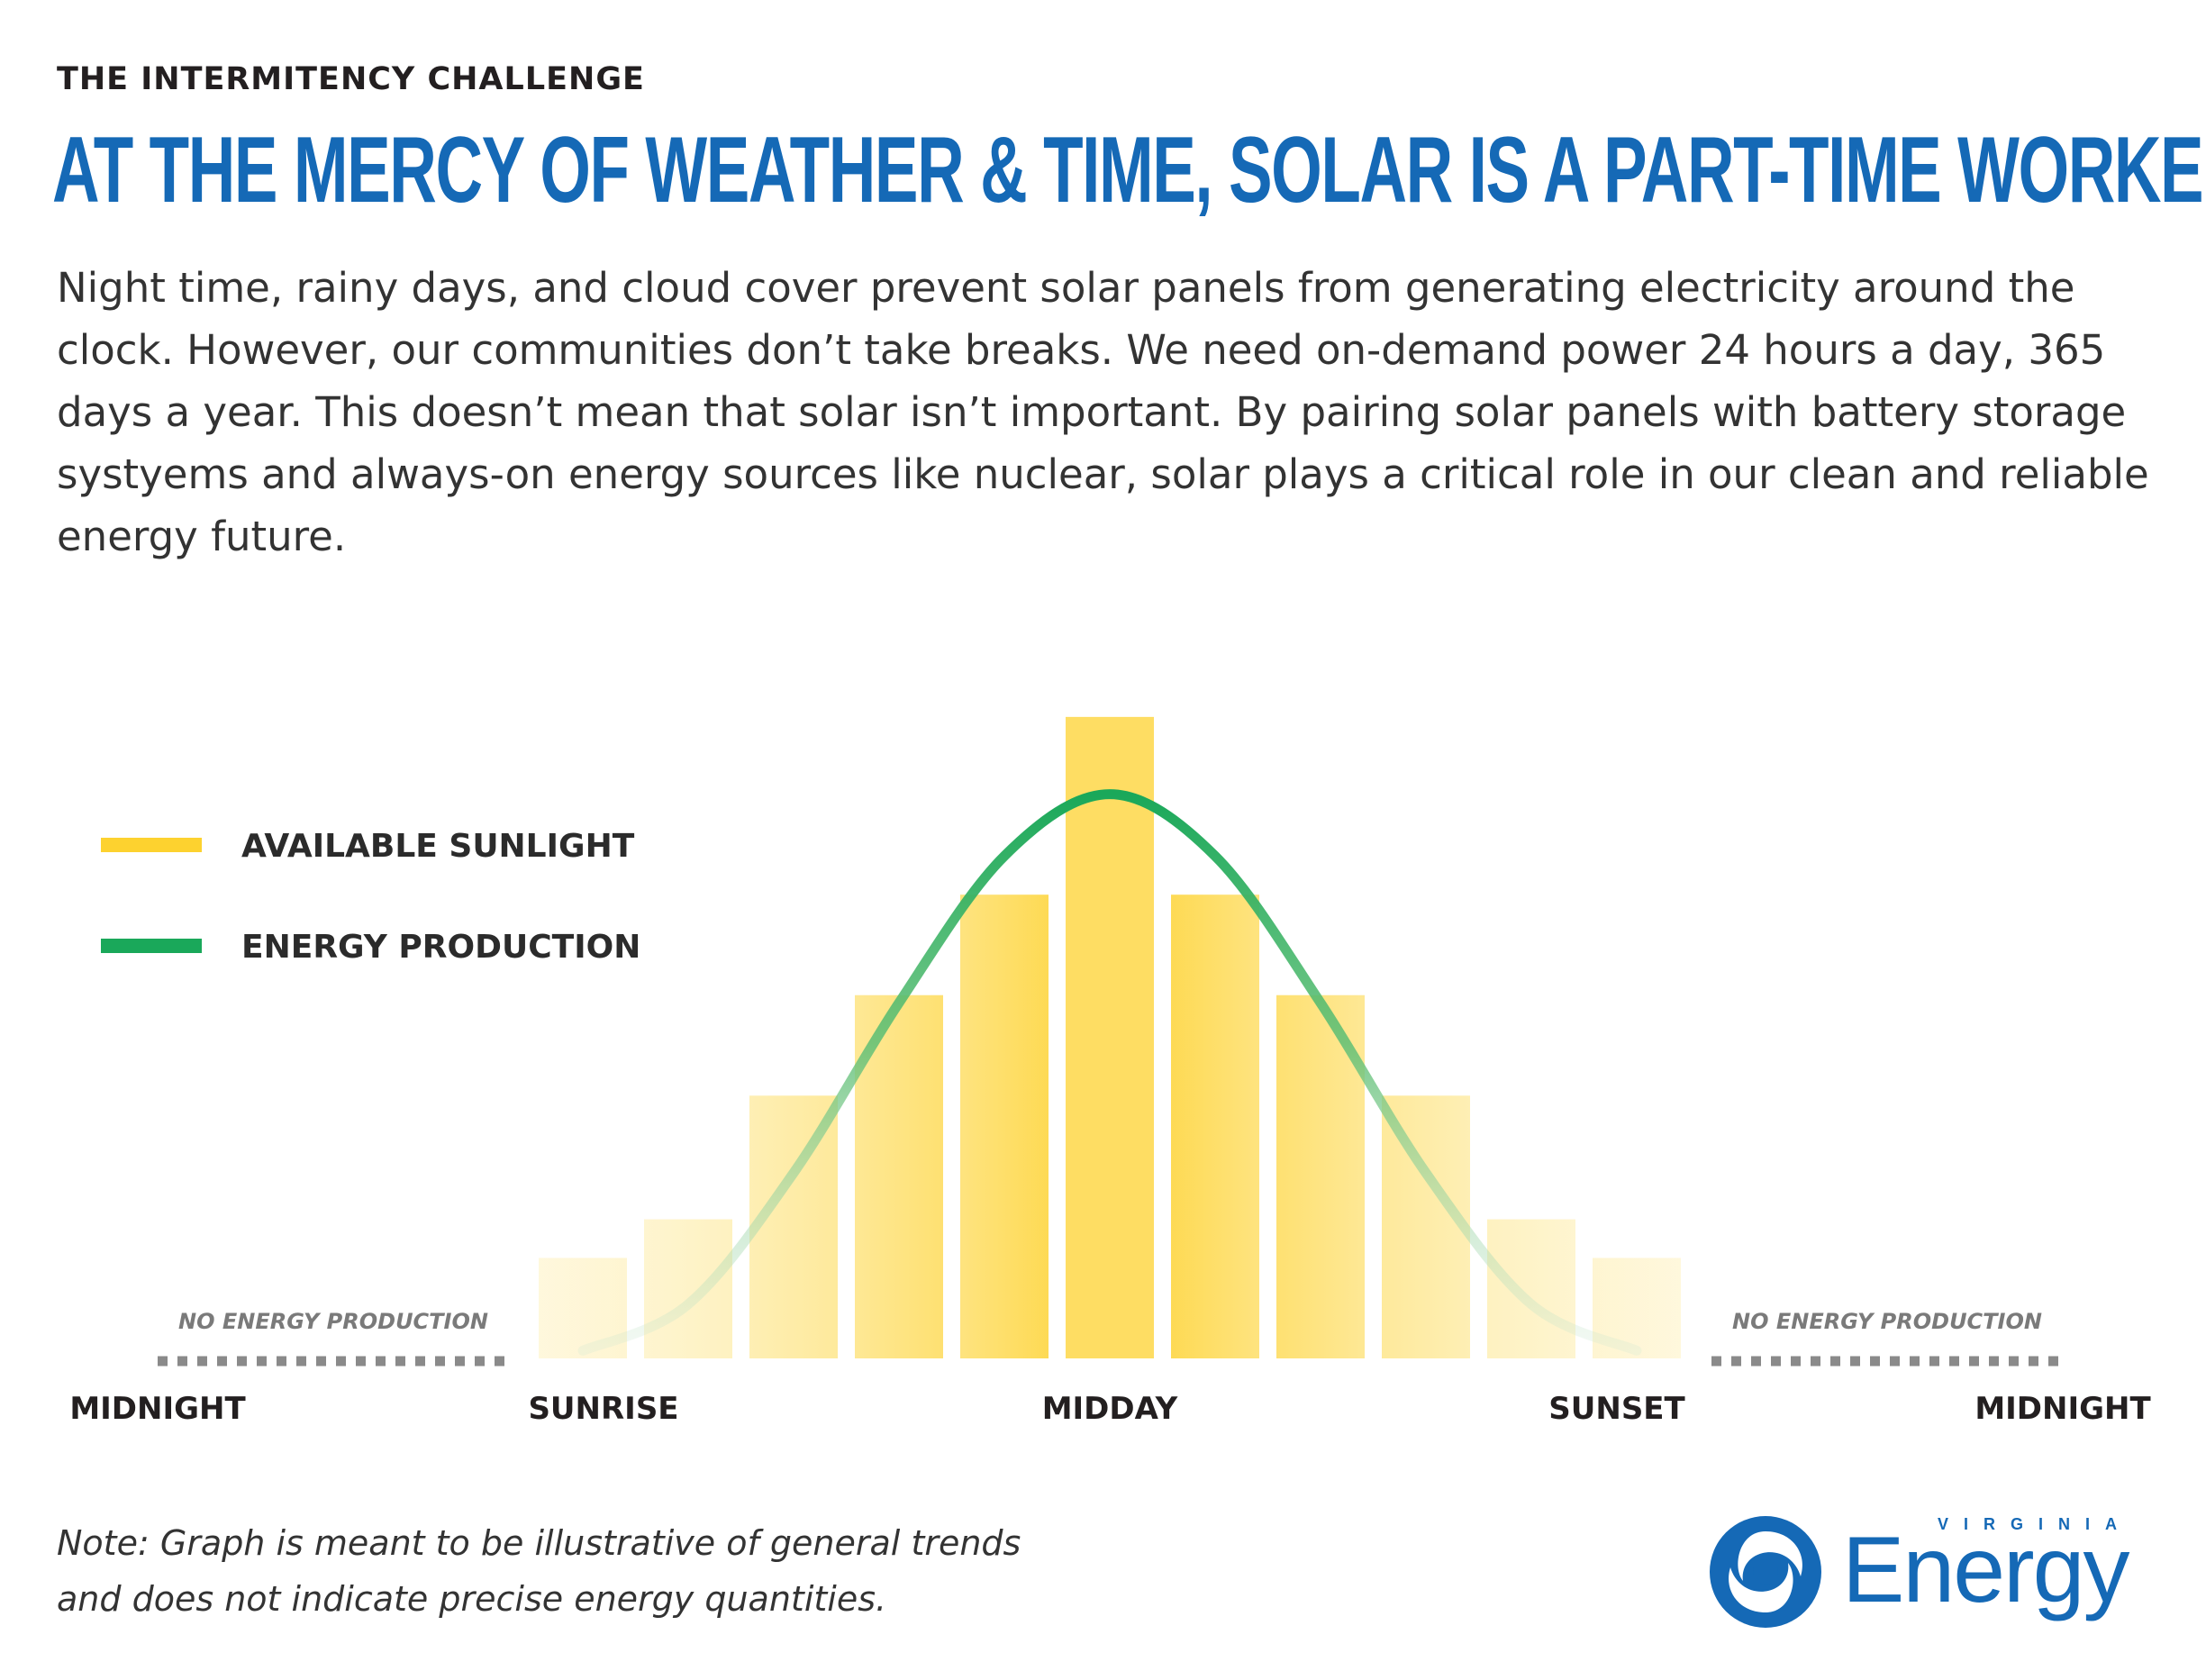  I want to click on legend-sunlight-swatch, so click(151, 845).